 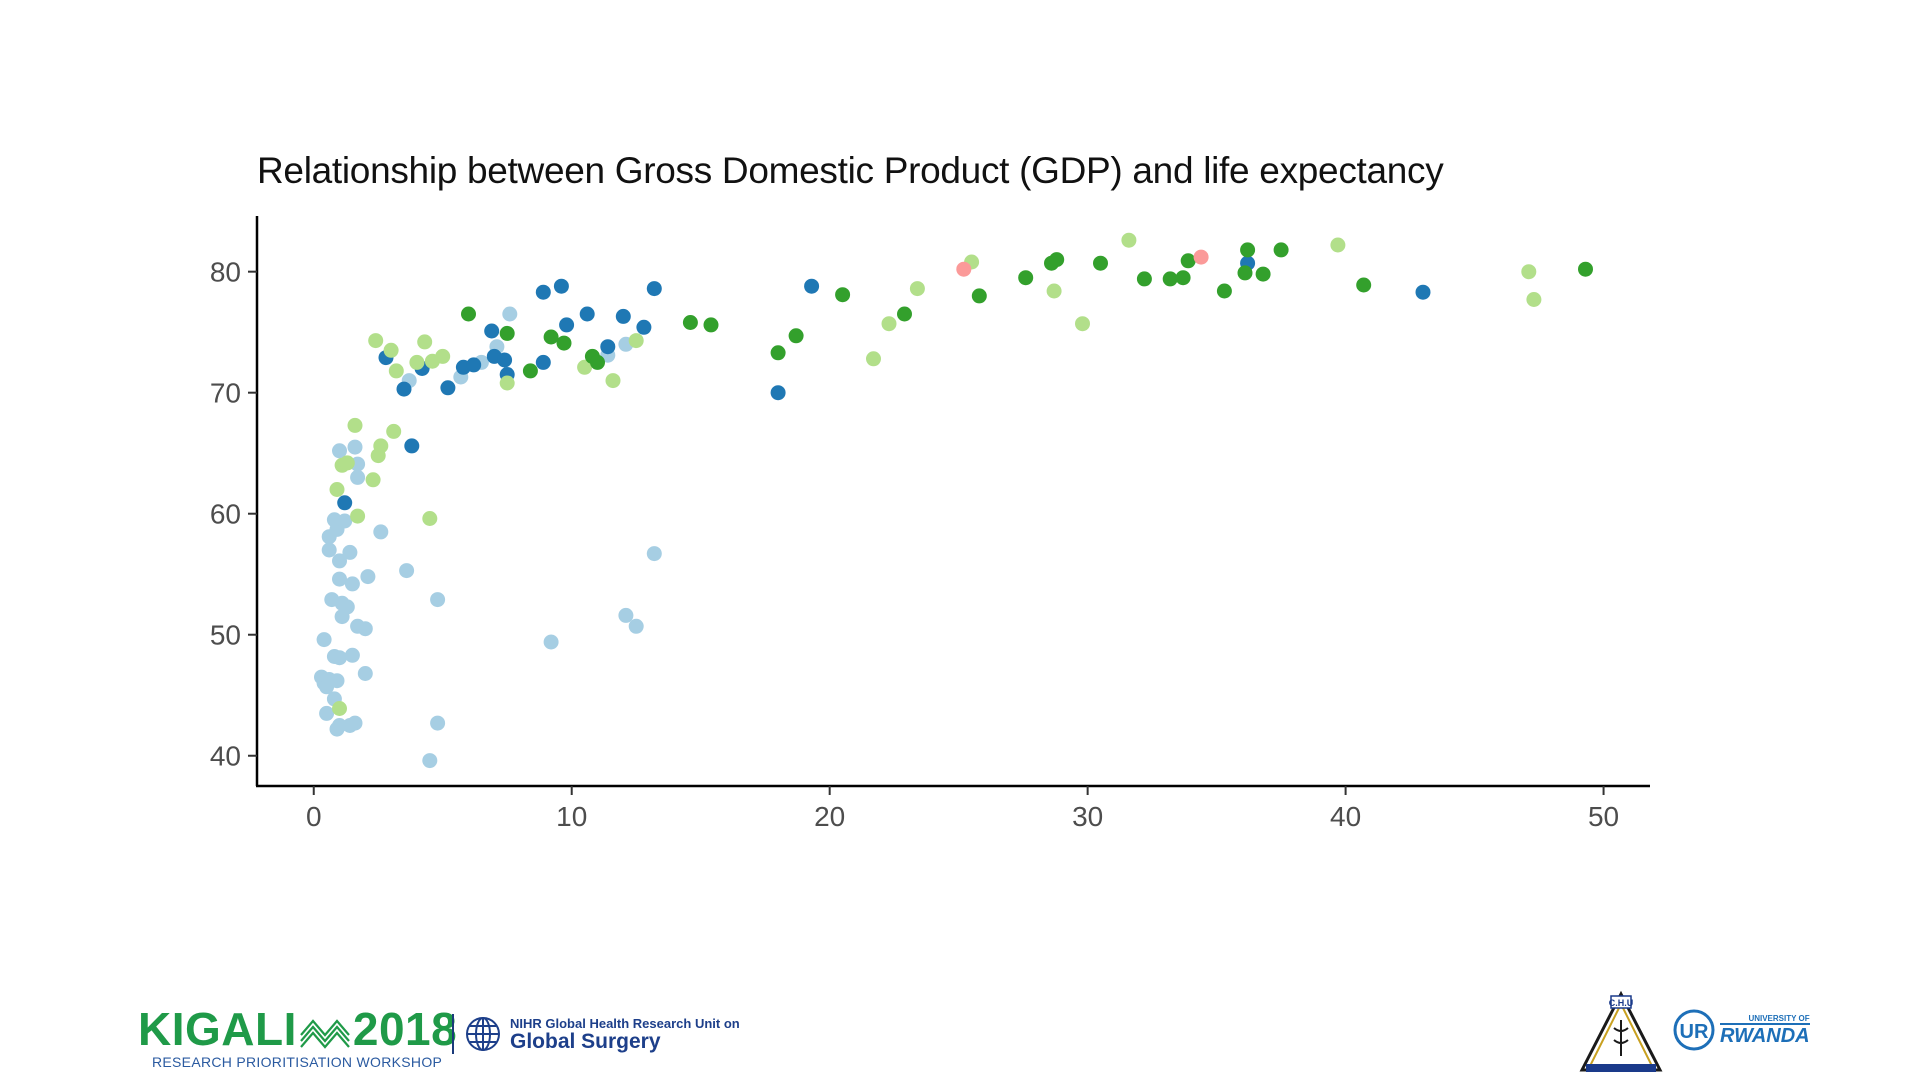 I want to click on x-tick-label: 40, so click(x=1345, y=816).